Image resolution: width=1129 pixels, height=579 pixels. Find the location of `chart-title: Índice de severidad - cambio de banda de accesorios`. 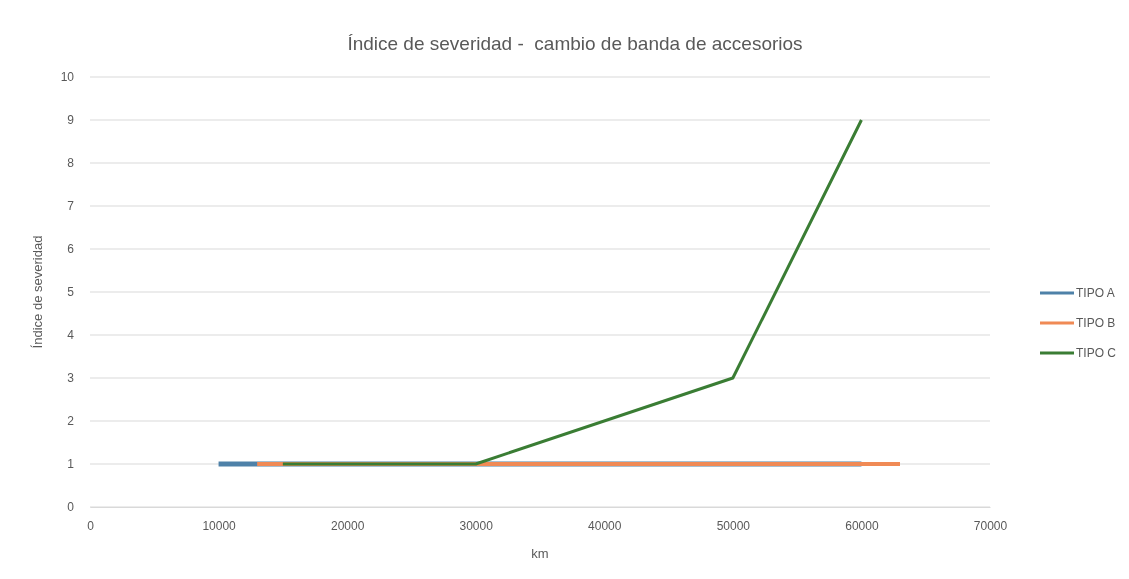

chart-title: Índice de severidad - cambio de banda de accesorios is located at coordinates (575, 43).